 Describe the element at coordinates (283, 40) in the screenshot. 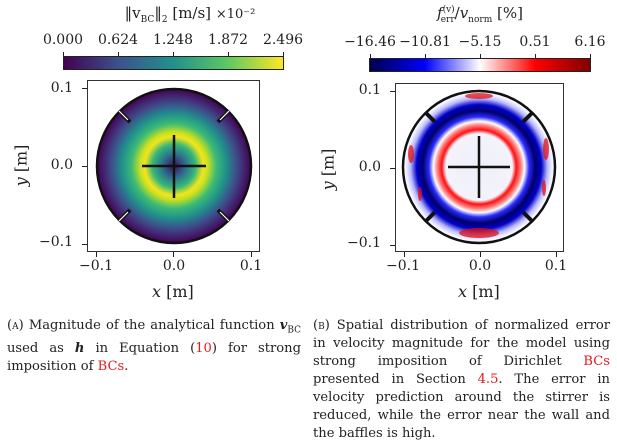

I see `colorbar-a-tick-label: 2.496` at that location.